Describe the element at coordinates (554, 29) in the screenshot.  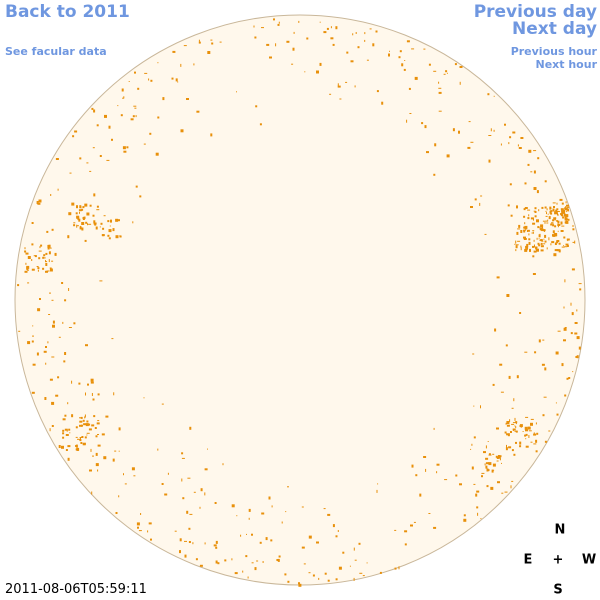
I see `next-day-link: Next day` at that location.